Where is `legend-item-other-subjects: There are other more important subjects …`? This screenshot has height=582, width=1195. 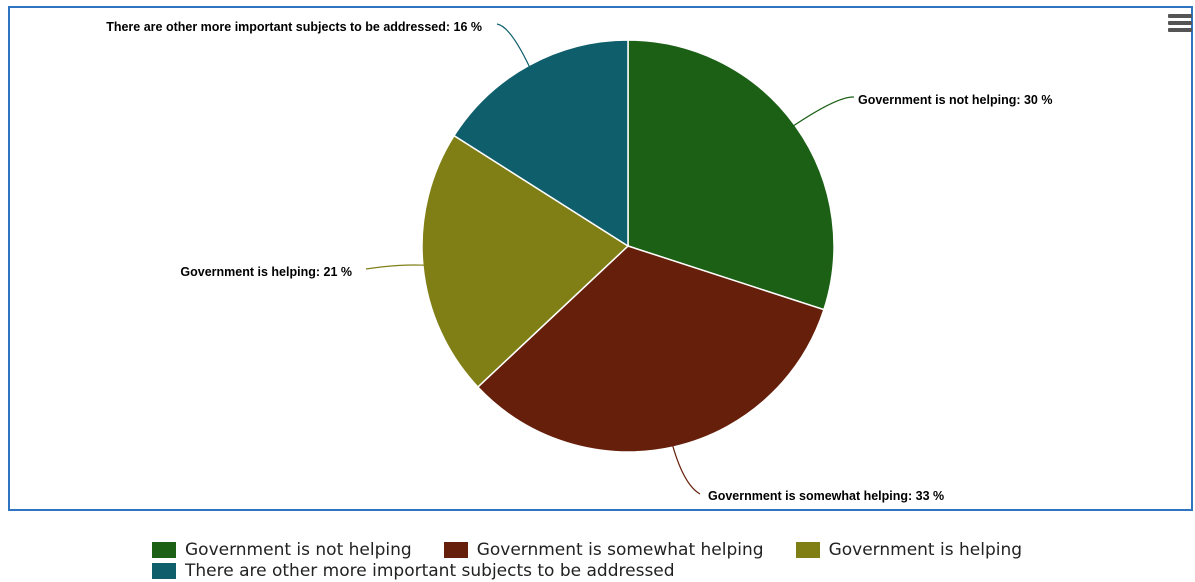
legend-item-other-subjects: There are other more important subjects … is located at coordinates (413, 571).